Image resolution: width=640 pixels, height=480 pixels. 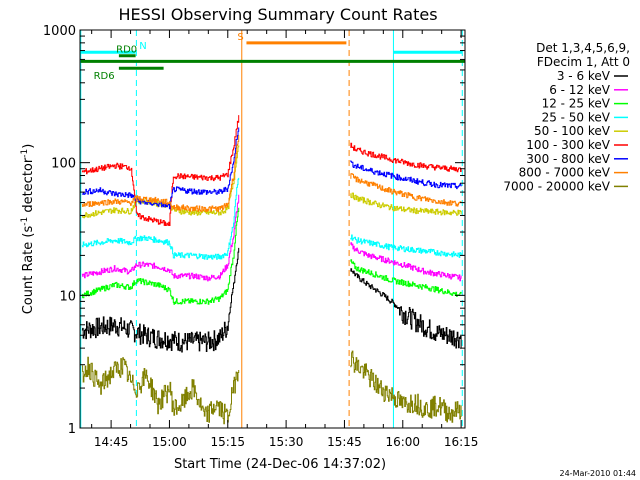 I want to click on x-tick-label-1: 15:00, so click(x=169, y=442).